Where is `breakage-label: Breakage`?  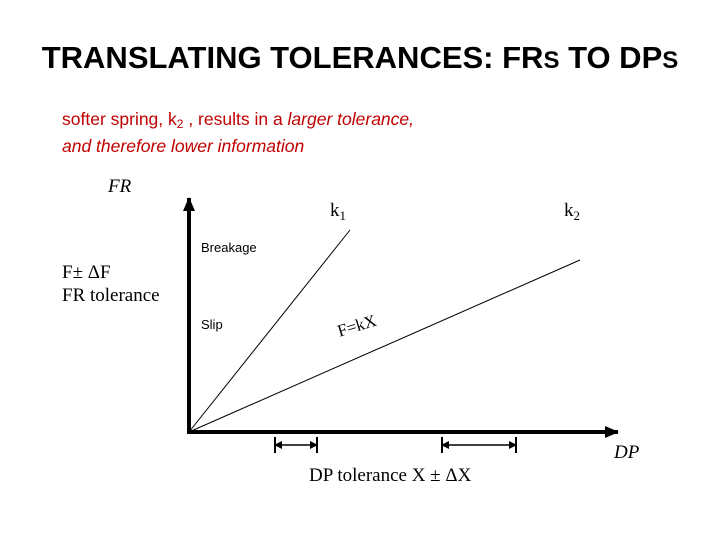 breakage-label: Breakage is located at coordinates (229, 247).